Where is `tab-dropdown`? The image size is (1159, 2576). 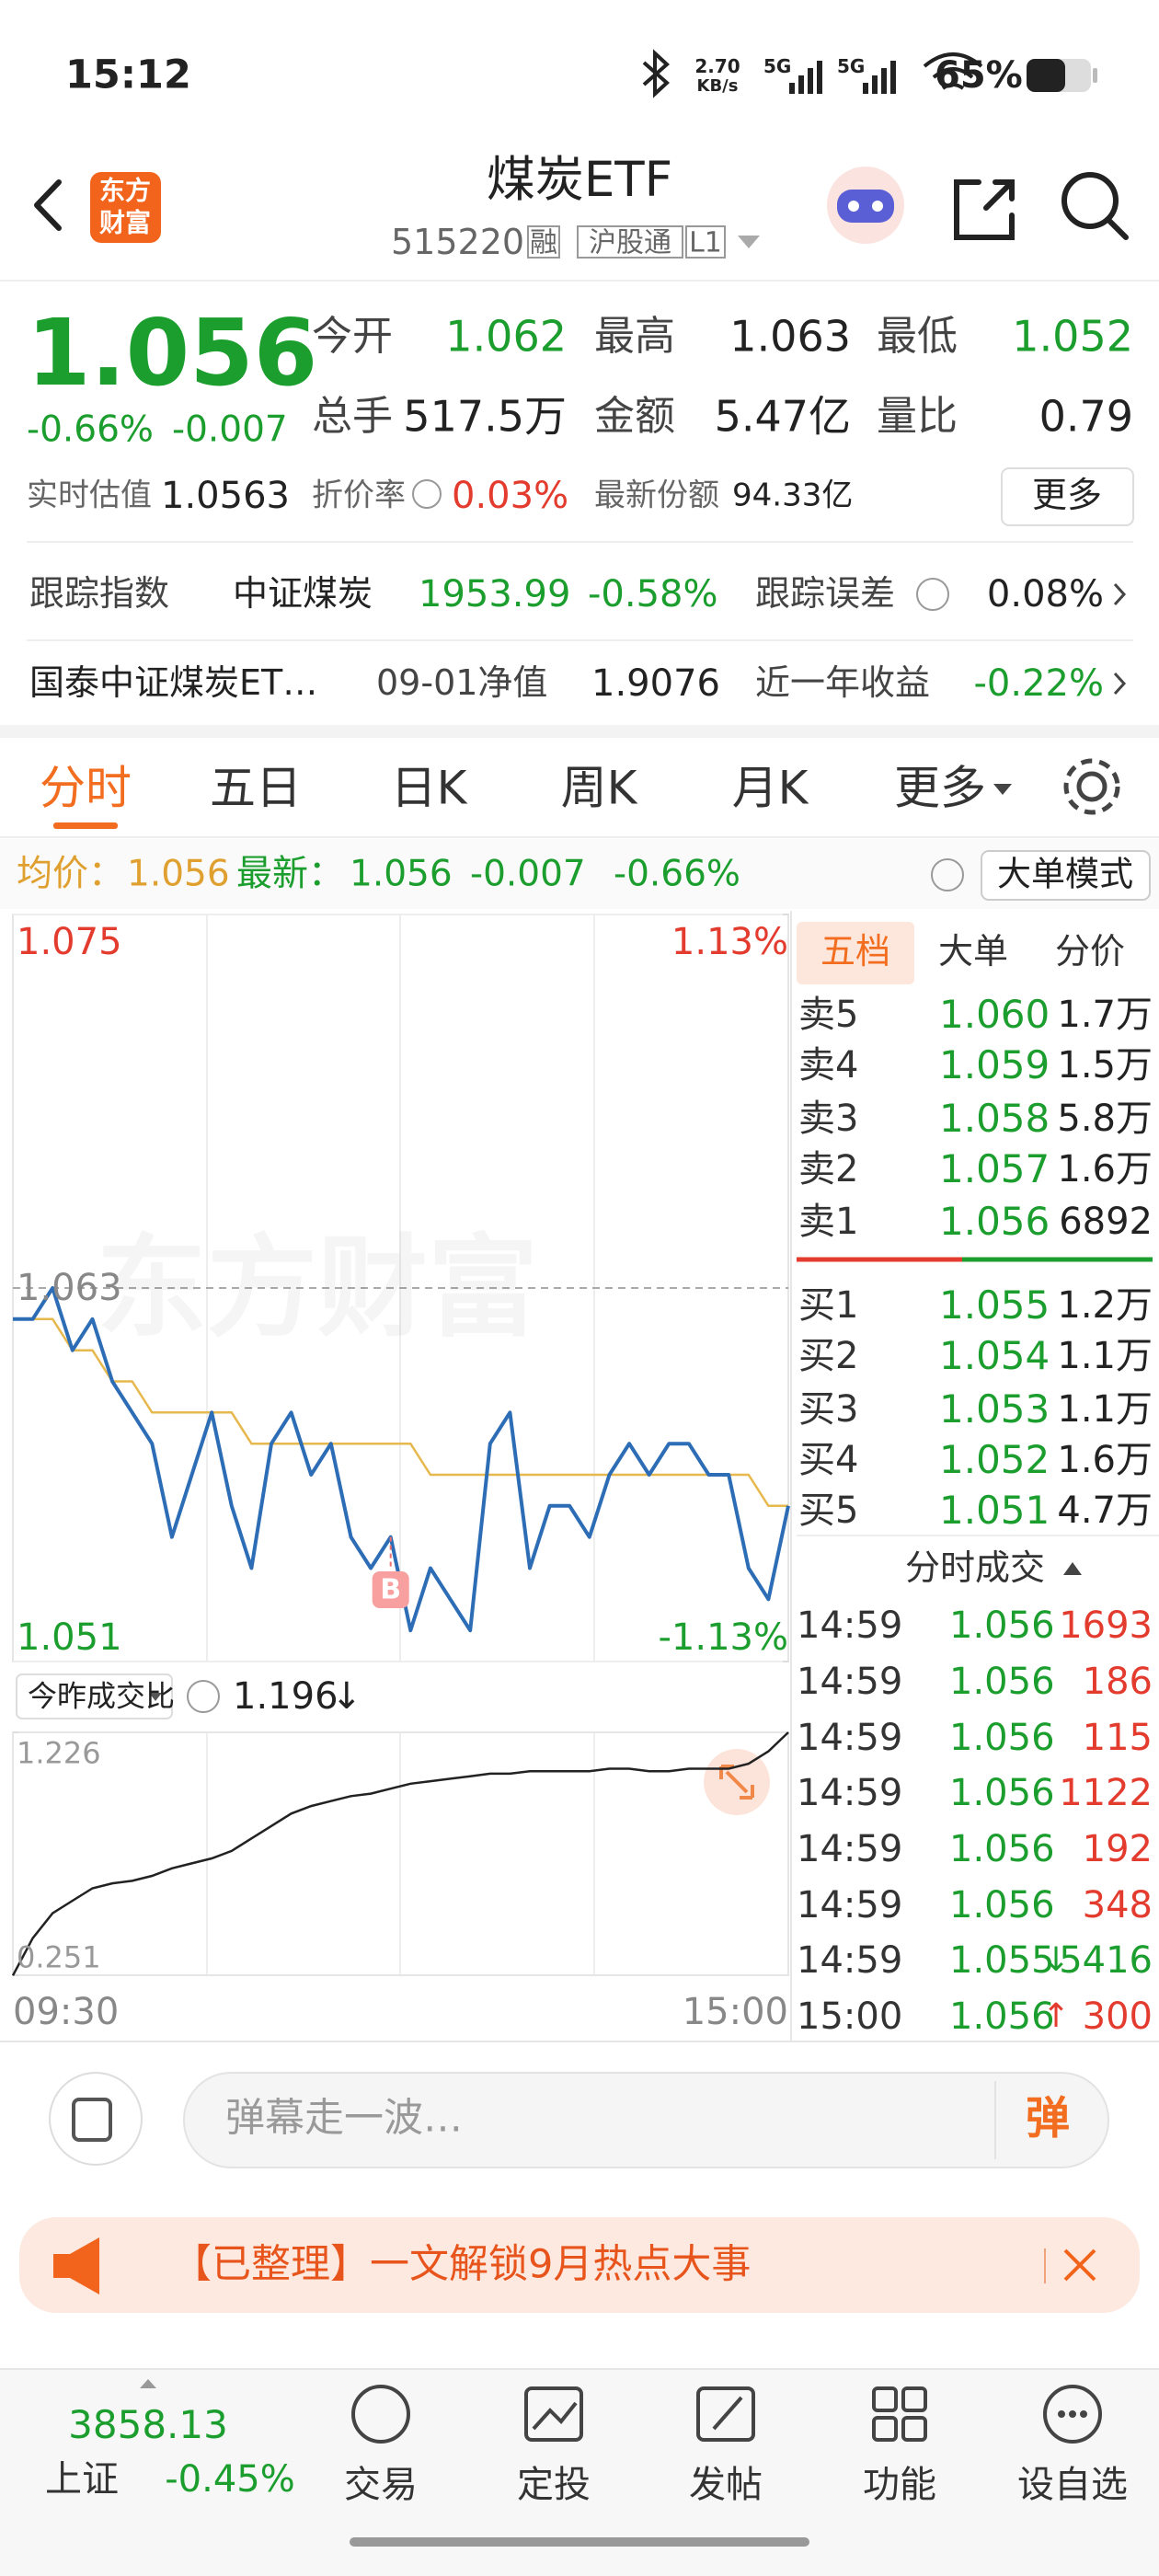
tab-dropdown is located at coordinates (1002, 789).